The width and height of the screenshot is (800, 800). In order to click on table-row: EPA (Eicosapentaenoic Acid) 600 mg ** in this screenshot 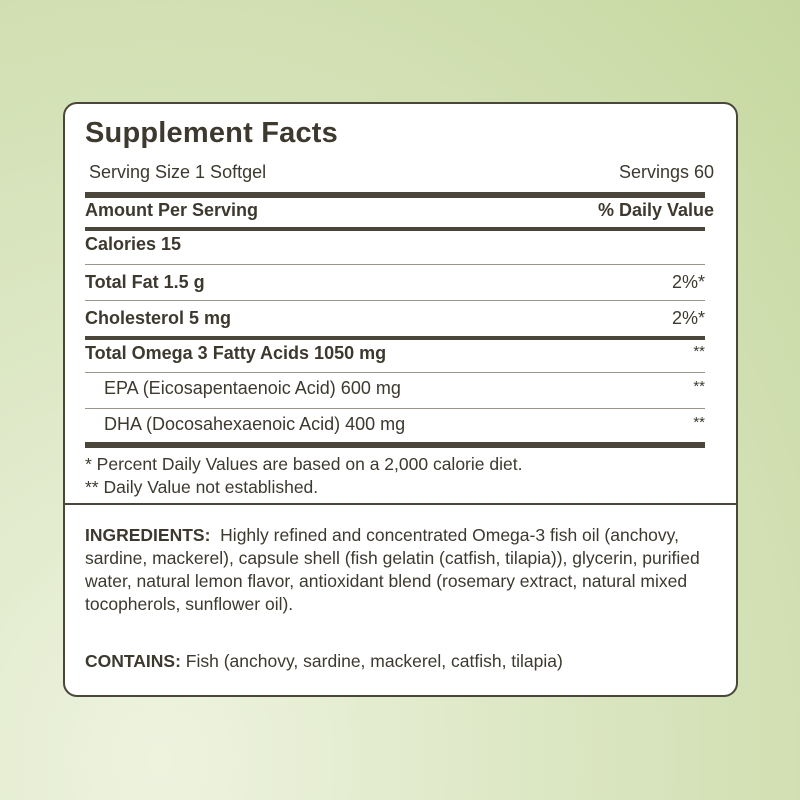, I will do `click(395, 388)`.